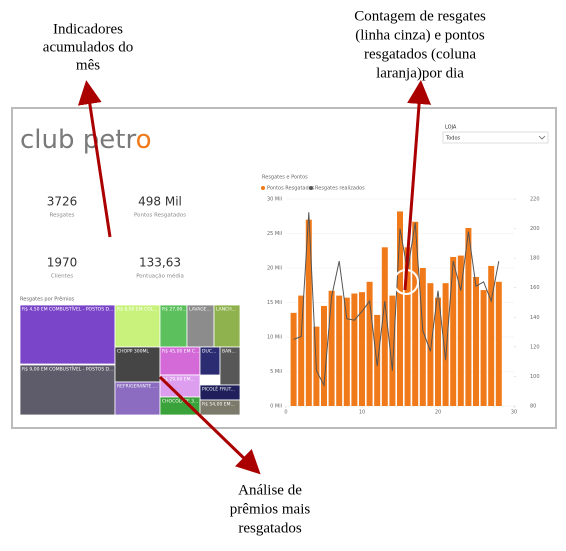  What do you see at coordinates (340, 189) in the screenshot?
I see `legend-label: Resgates realizados` at bounding box center [340, 189].